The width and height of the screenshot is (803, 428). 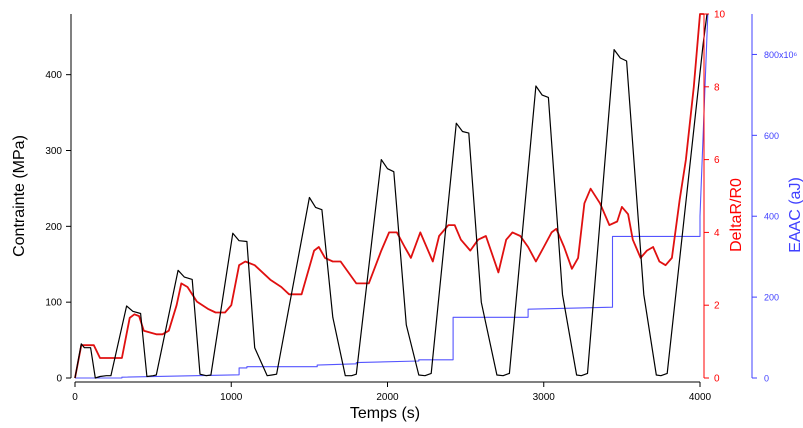 What do you see at coordinates (385, 413) in the screenshot?
I see `x-axis-label: Temps (s)` at bounding box center [385, 413].